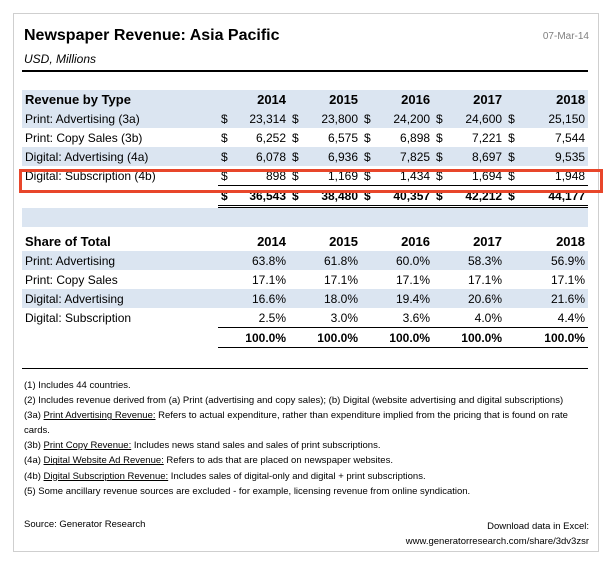  I want to click on footnote-term: Digital Subscription Revenue:, so click(106, 476).